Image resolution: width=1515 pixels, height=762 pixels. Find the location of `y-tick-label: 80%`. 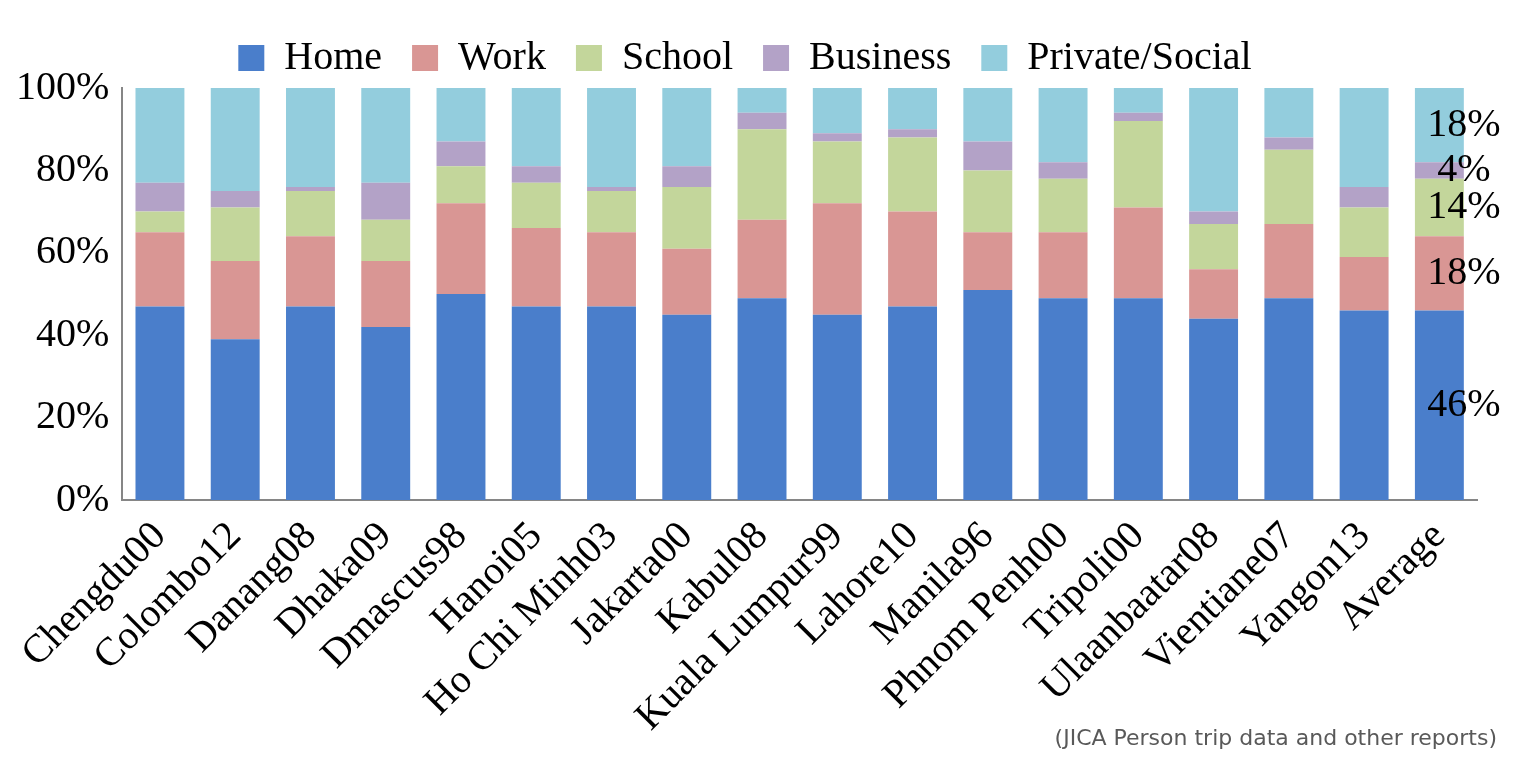

y-tick-label: 80% is located at coordinates (72, 167).